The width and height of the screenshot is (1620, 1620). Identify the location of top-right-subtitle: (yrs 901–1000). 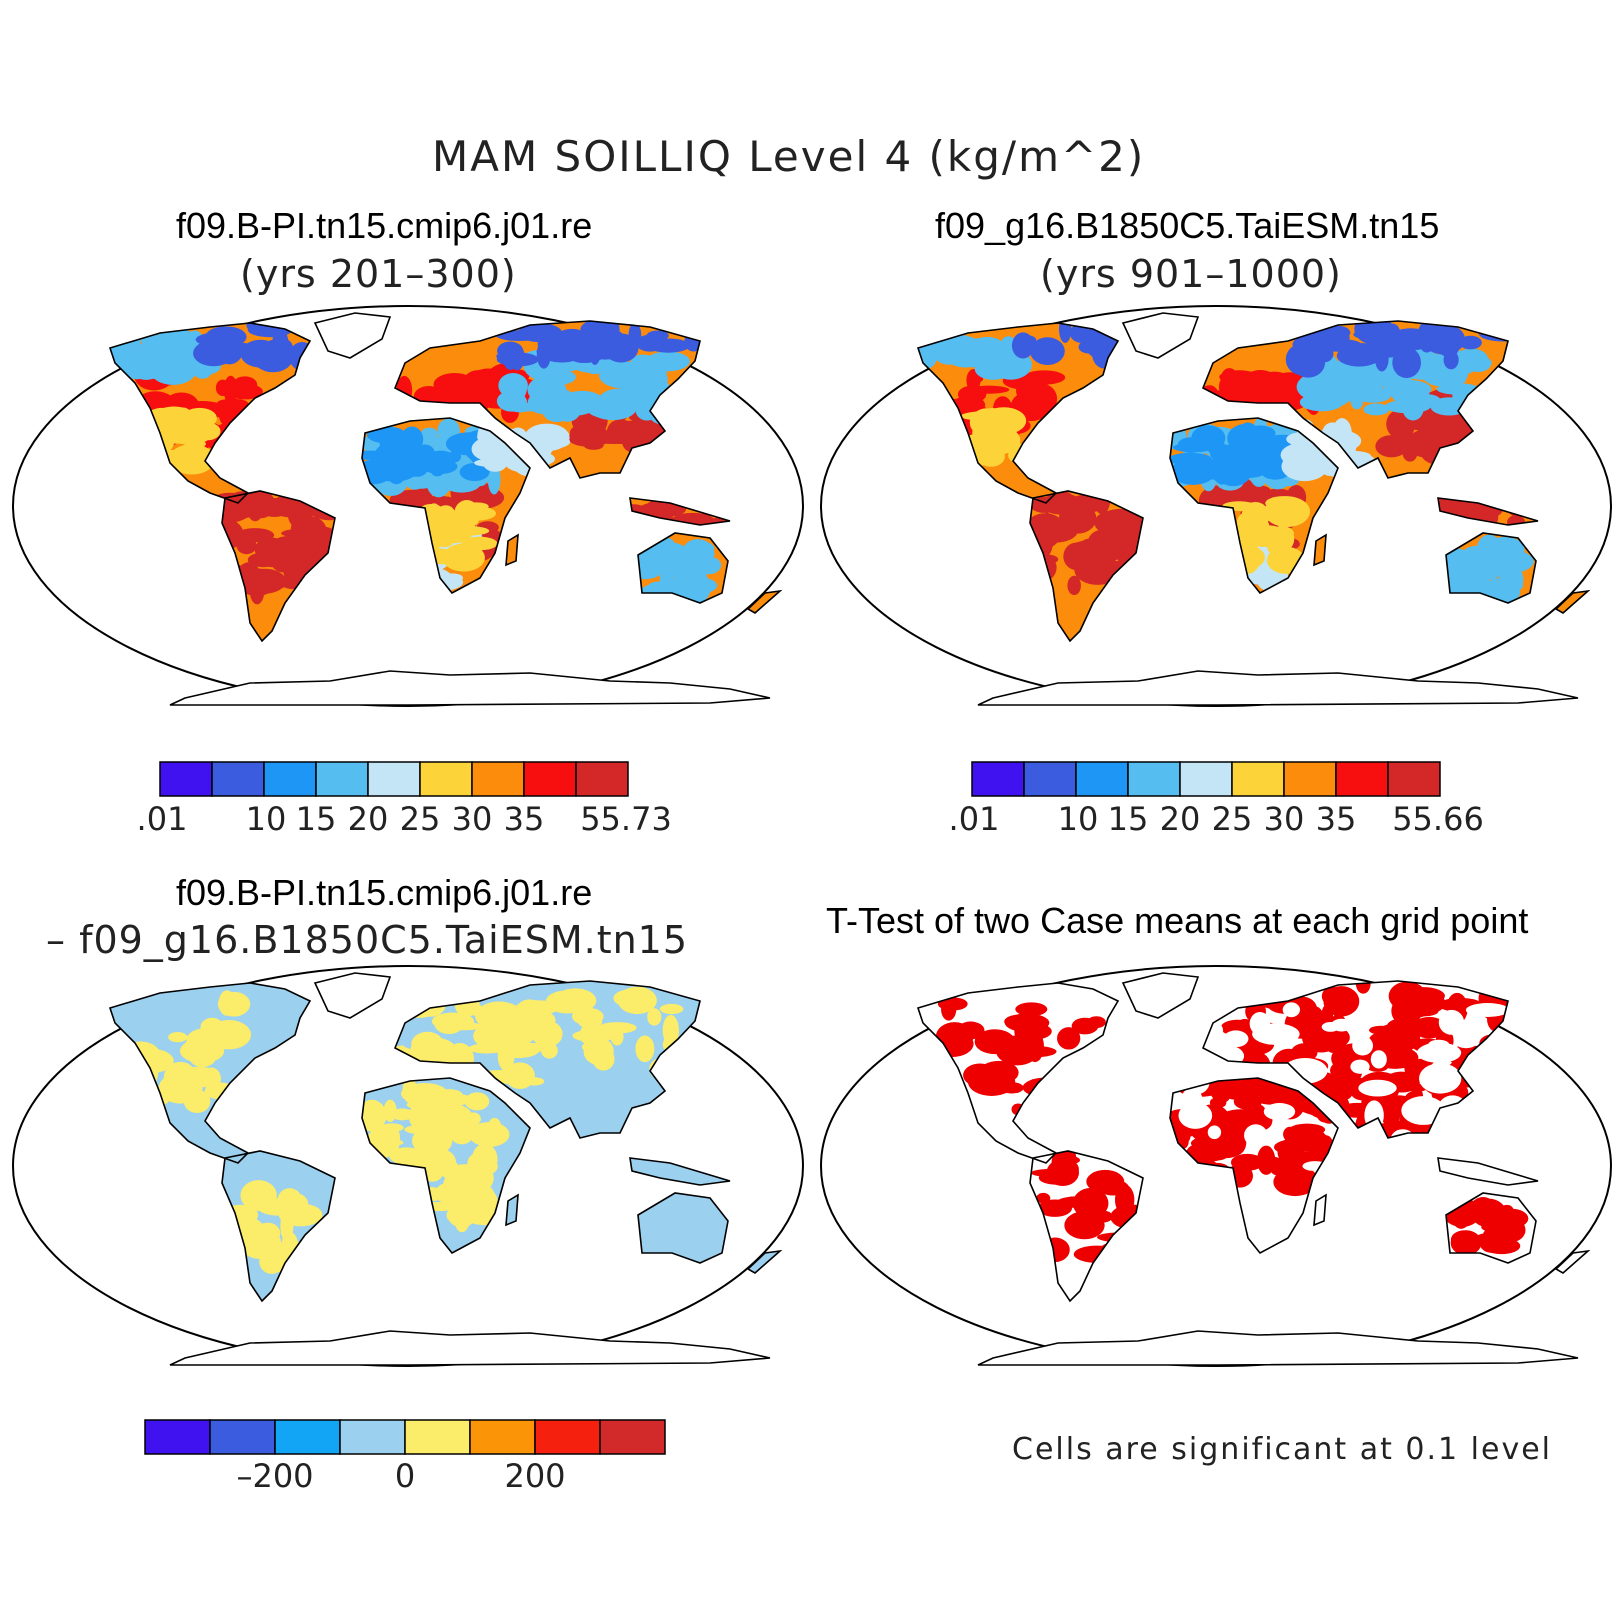
(1191, 274).